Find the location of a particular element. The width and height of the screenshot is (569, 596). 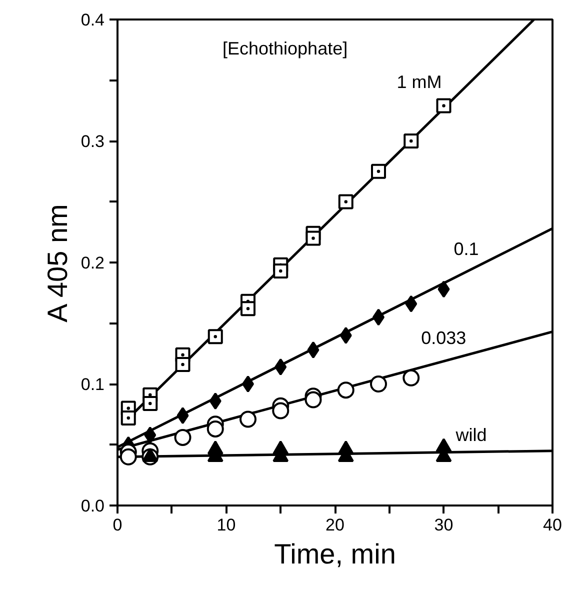

x-axis-title: Time, min is located at coordinates (335, 554).